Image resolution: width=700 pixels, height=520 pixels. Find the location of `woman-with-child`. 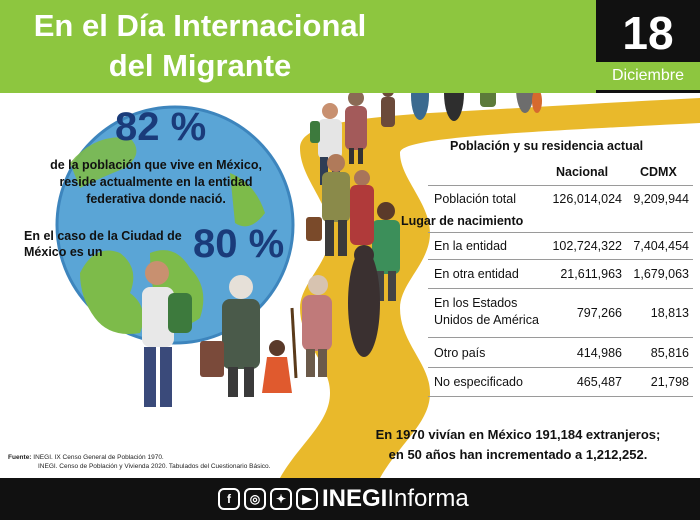

woman-with-child is located at coordinates (356, 128).